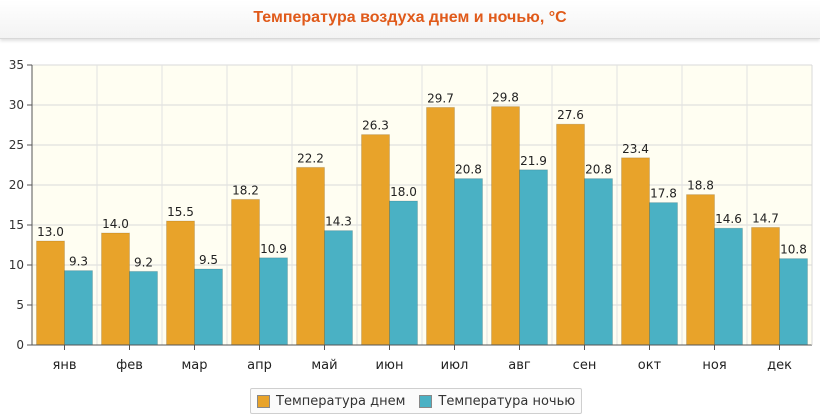 The image size is (820, 414). Describe the element at coordinates (728, 219) in the screenshot. I see `data-label: 14.6` at that location.